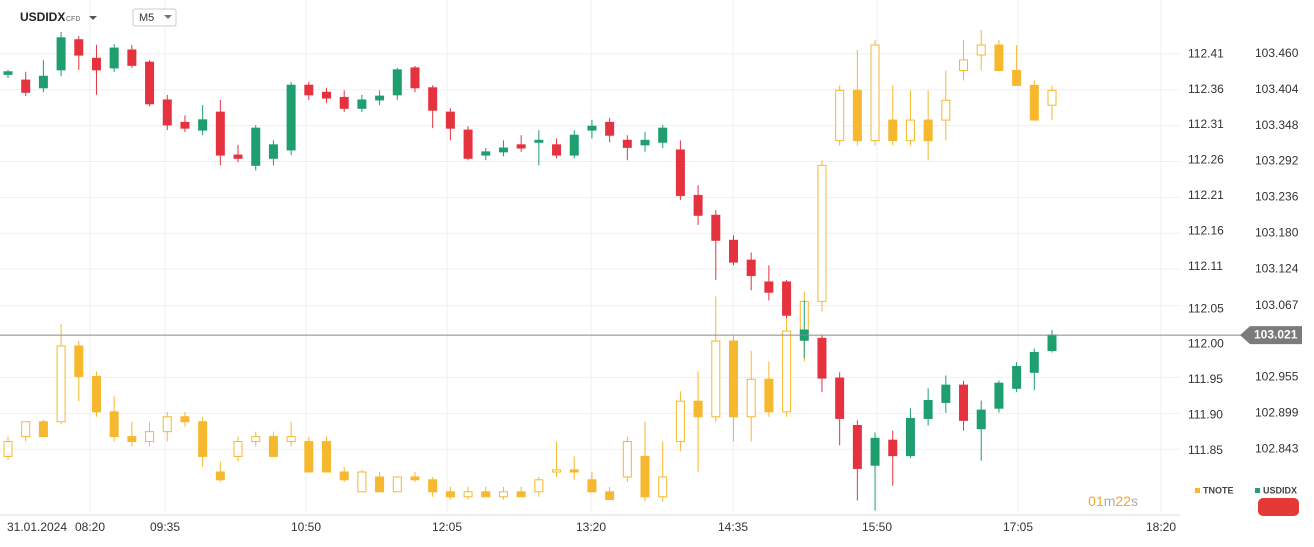  I want to click on y2-tick-label: 102.843, so click(1277, 448).